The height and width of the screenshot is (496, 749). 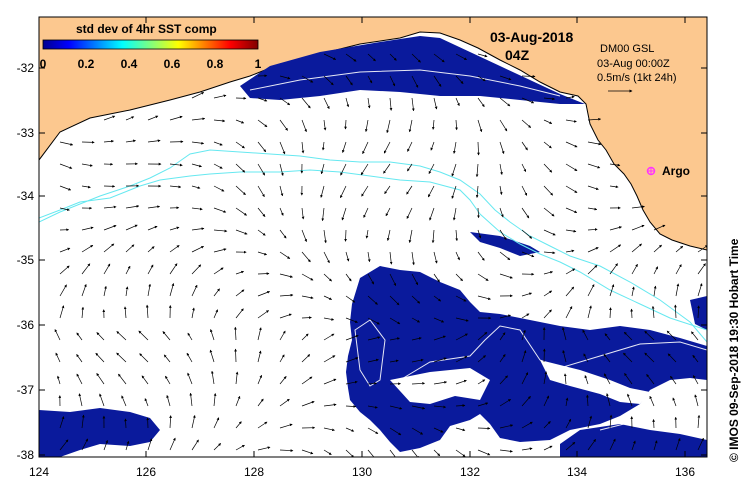 I want to click on colorbar-tick-label: 0.6, so click(x=172, y=64).